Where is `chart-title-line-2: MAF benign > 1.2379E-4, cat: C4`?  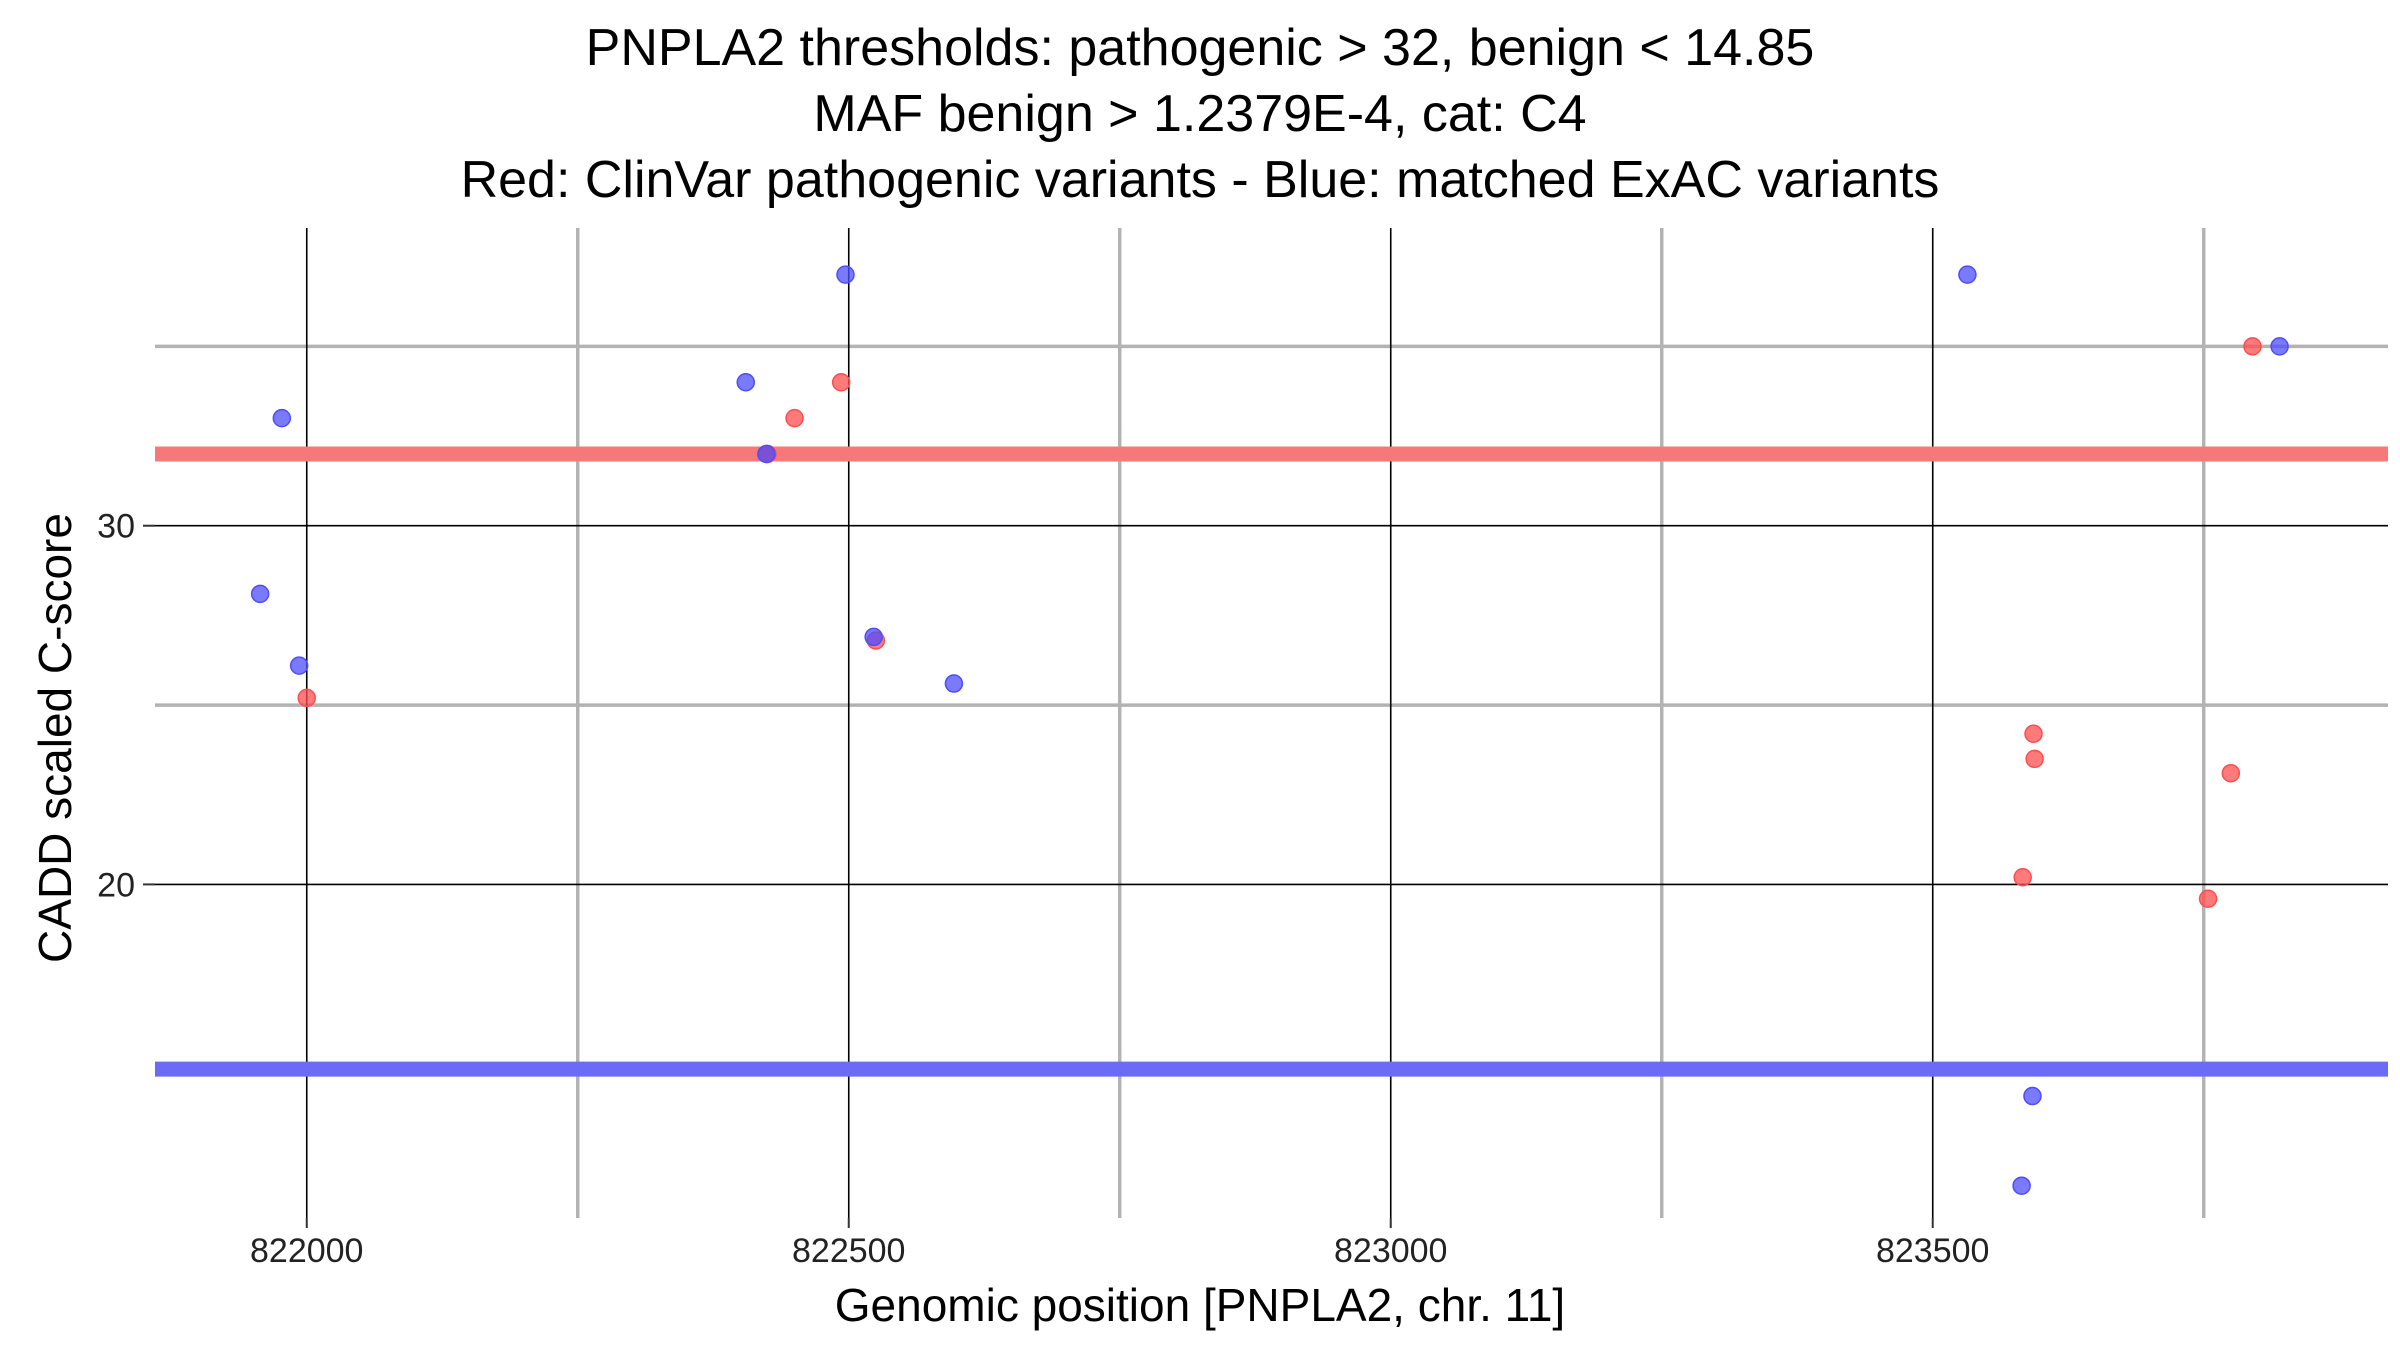
chart-title-line-2: MAF benign > 1.2379E-4, cat: C4 is located at coordinates (1200, 114).